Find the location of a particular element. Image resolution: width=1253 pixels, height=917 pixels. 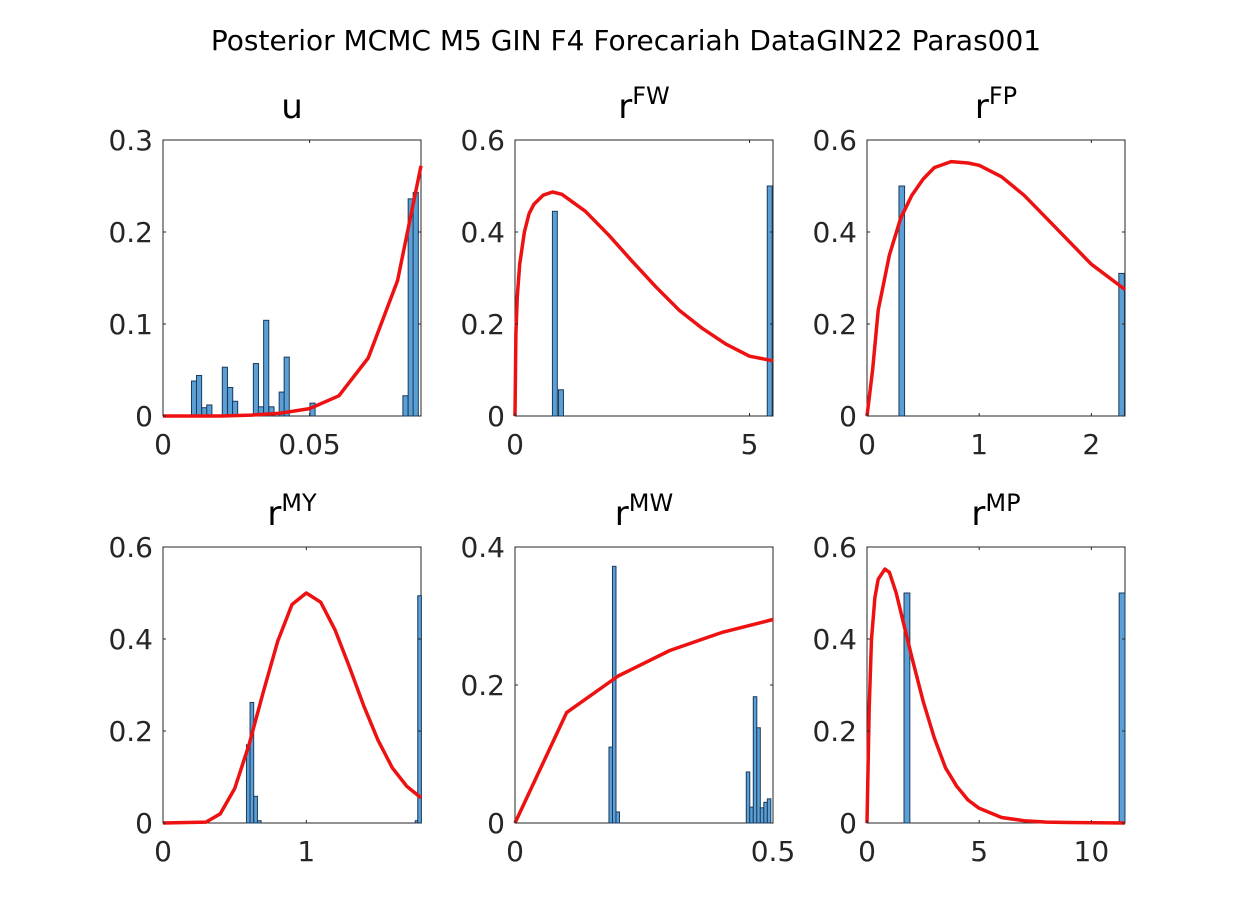

subplot-title: rMP is located at coordinates (995, 511).